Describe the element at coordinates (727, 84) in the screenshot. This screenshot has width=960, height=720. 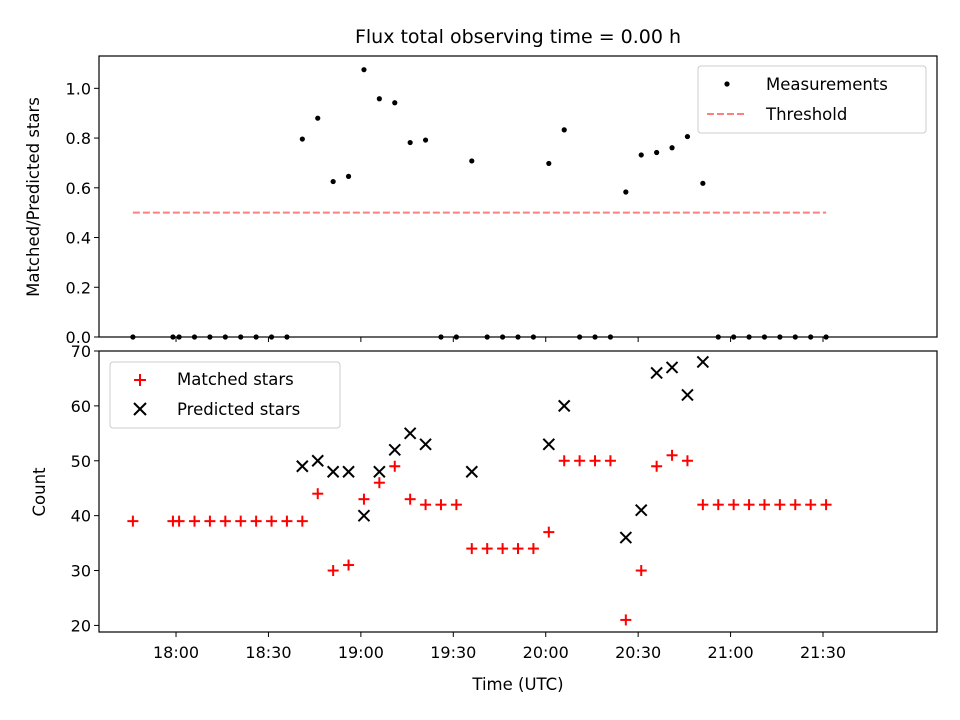
I see `legend-measurements-marker` at that location.